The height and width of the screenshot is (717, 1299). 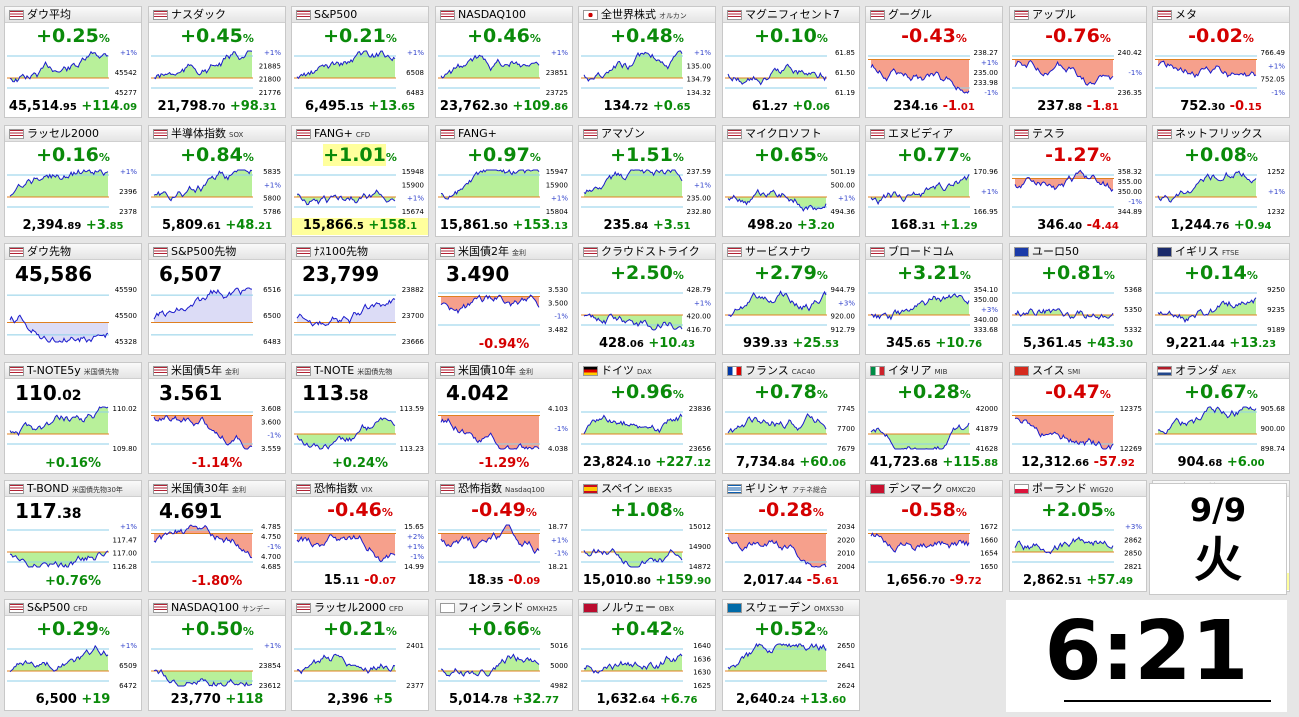 What do you see at coordinates (1078, 107) in the screenshot?
I see `tile-footer: 237.88 -1.81` at bounding box center [1078, 107].